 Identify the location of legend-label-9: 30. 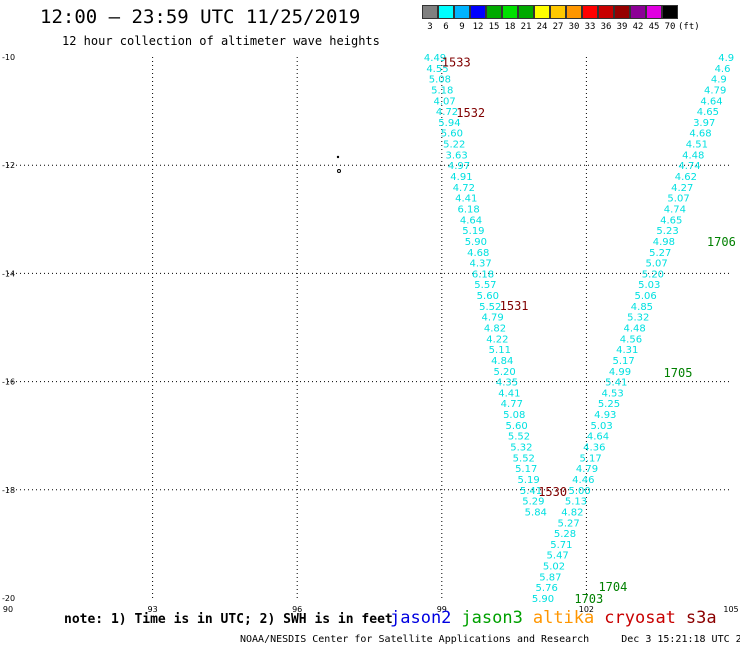
(574, 27).